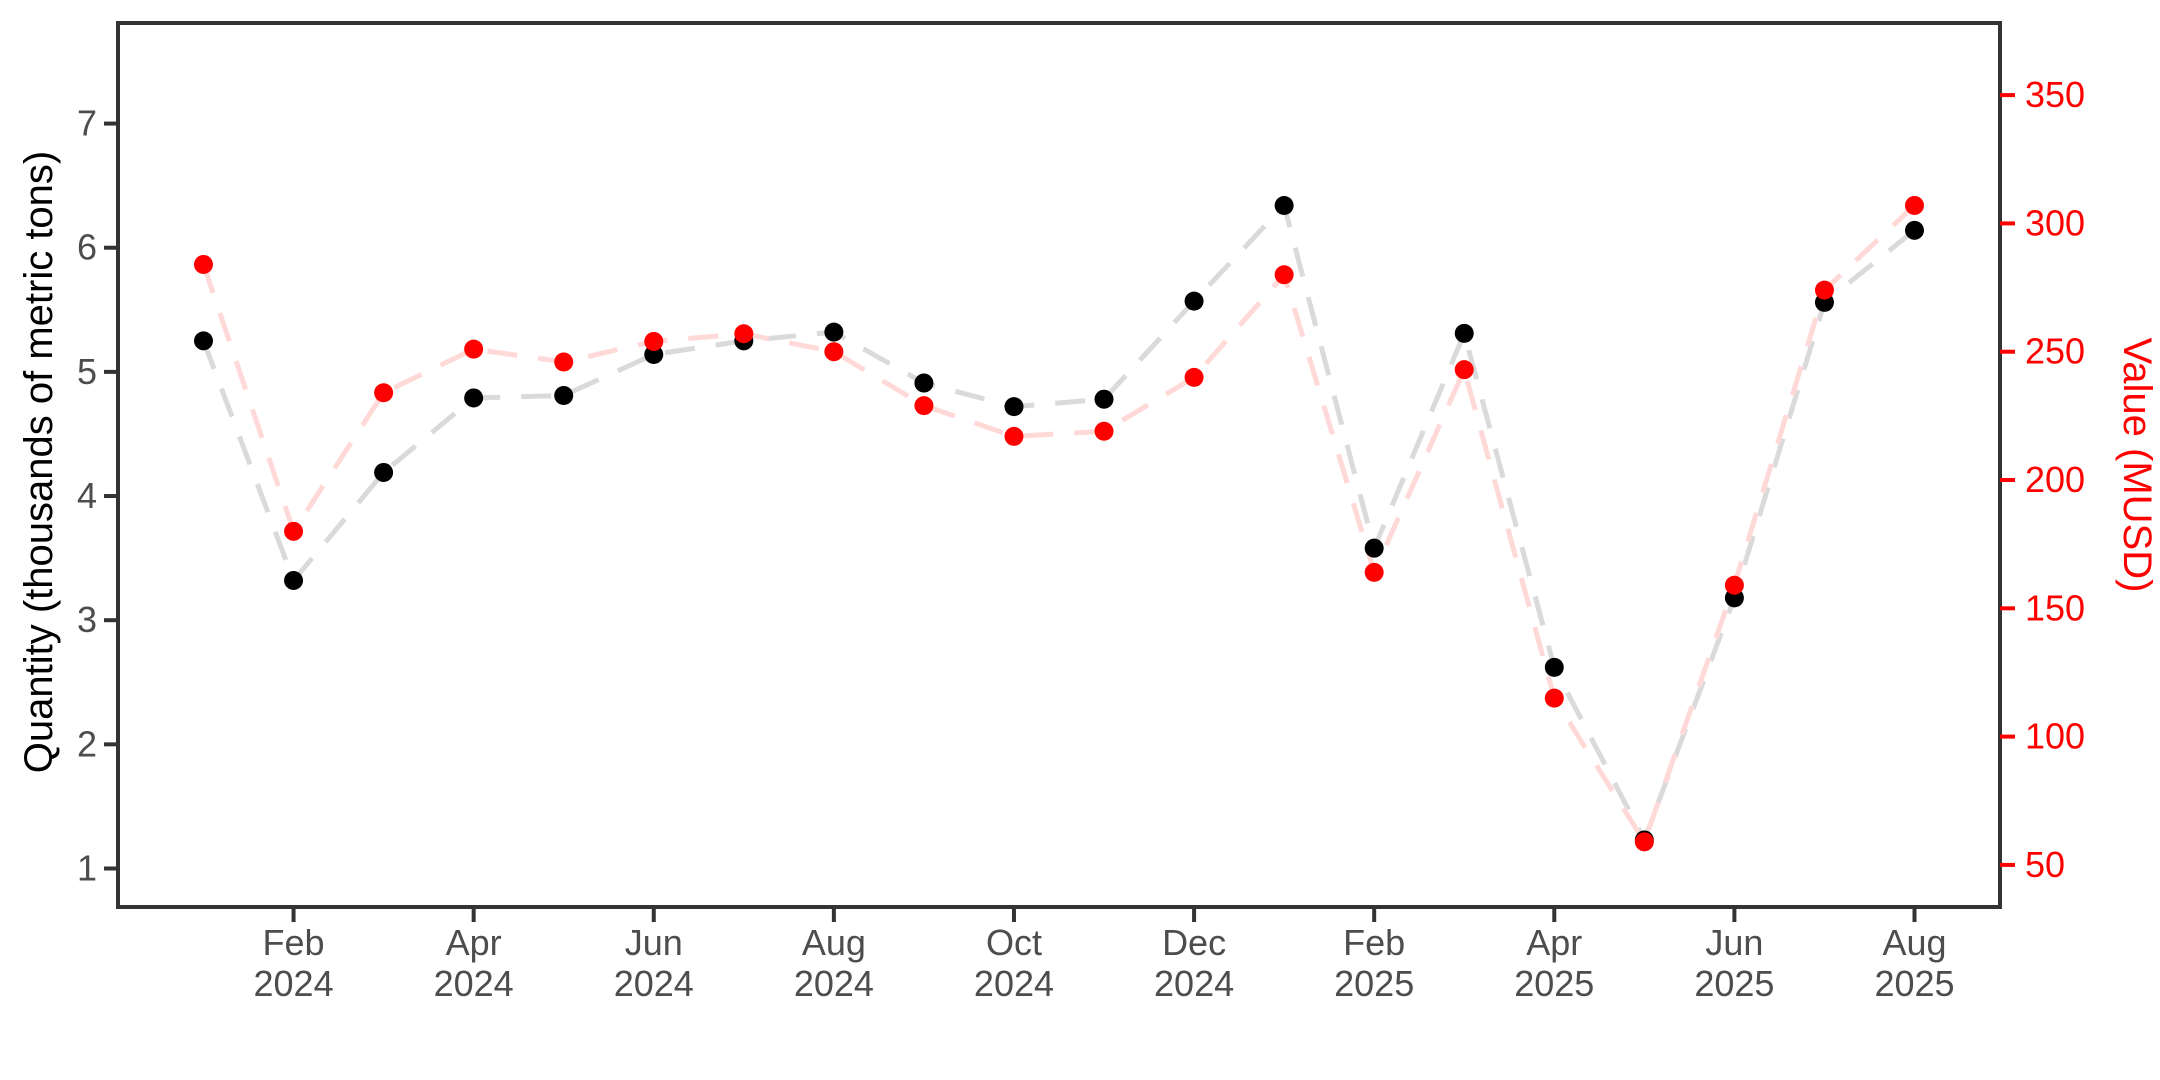 This screenshot has height=1080, width=2160. Describe the element at coordinates (1194, 942) in the screenshot. I see `x-axis-tick-label-month: Dec` at that location.